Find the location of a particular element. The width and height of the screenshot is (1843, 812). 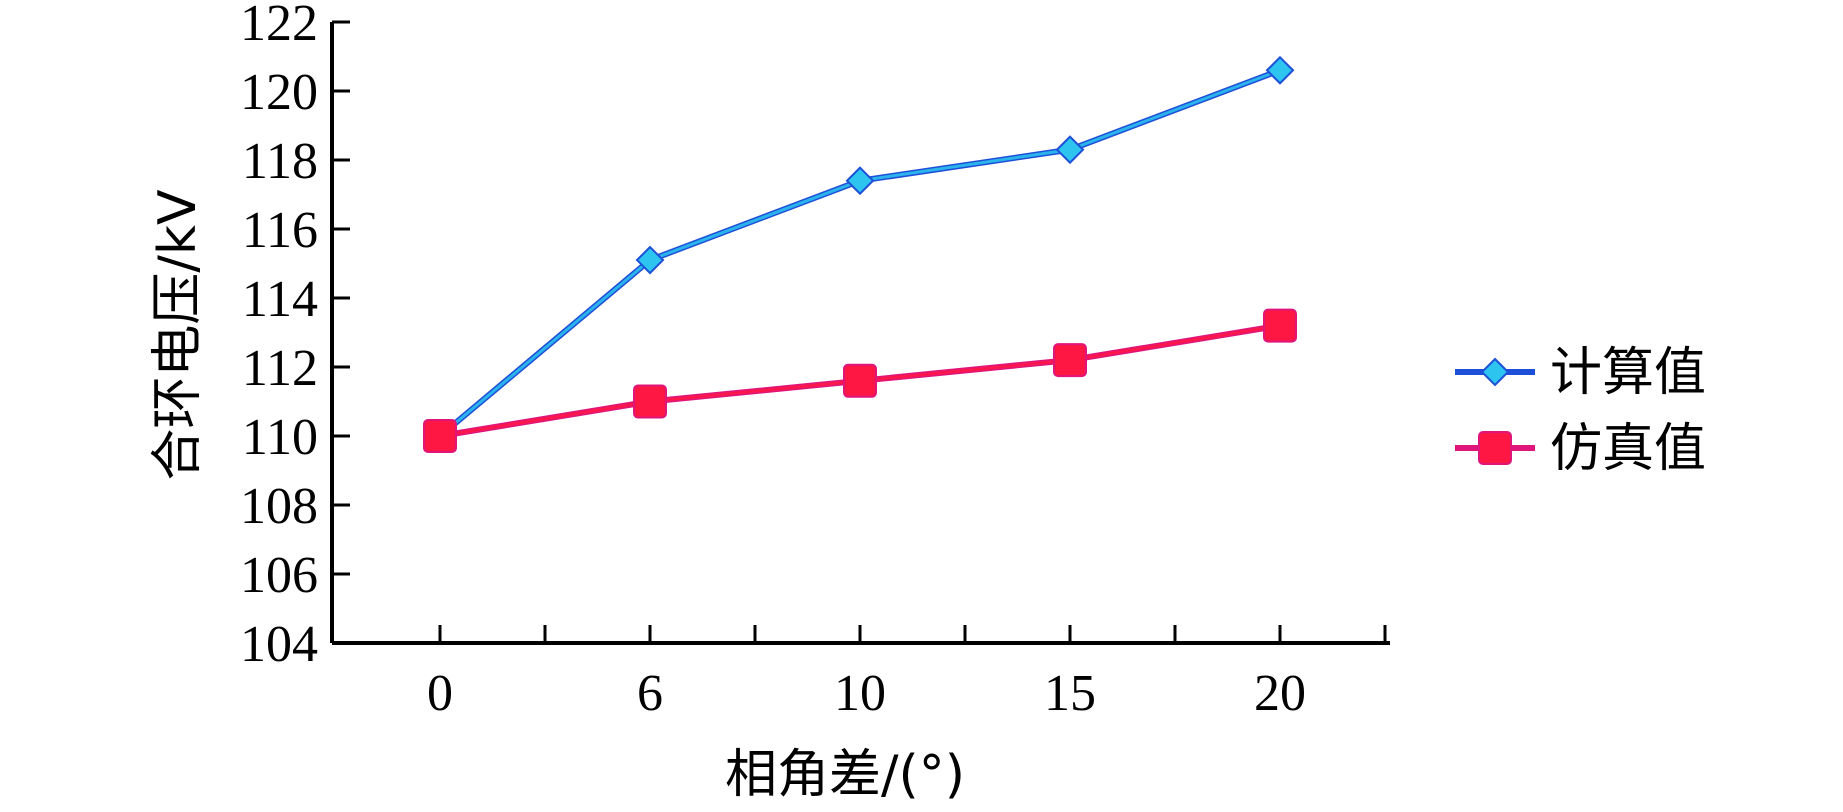

y-axis-label: 合环电压/kV is located at coordinates (178, 335).